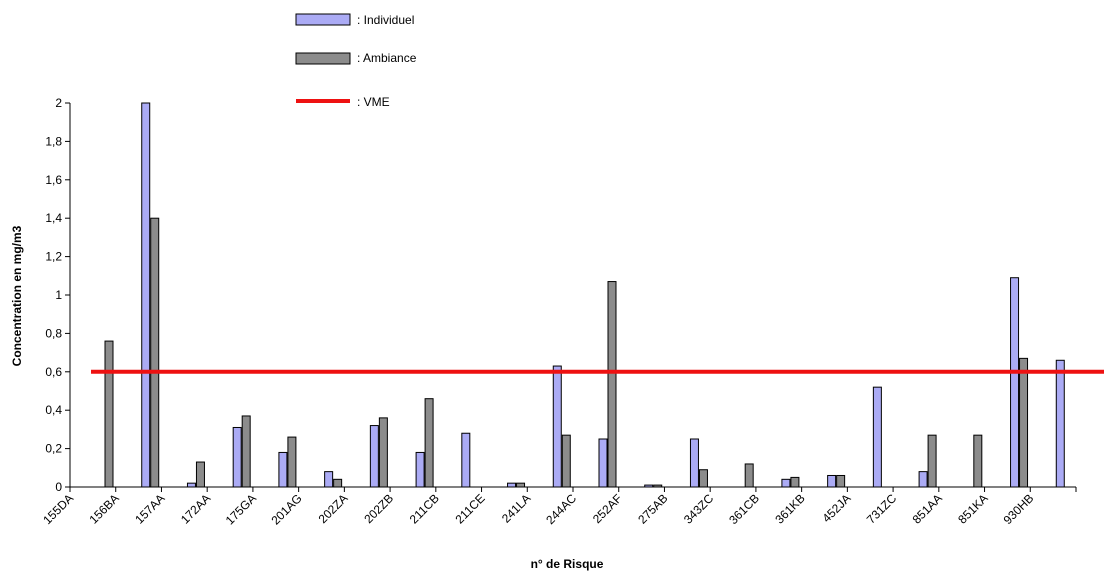  Describe the element at coordinates (333, 508) in the screenshot. I see `x-tick-label: 202ZA` at that location.